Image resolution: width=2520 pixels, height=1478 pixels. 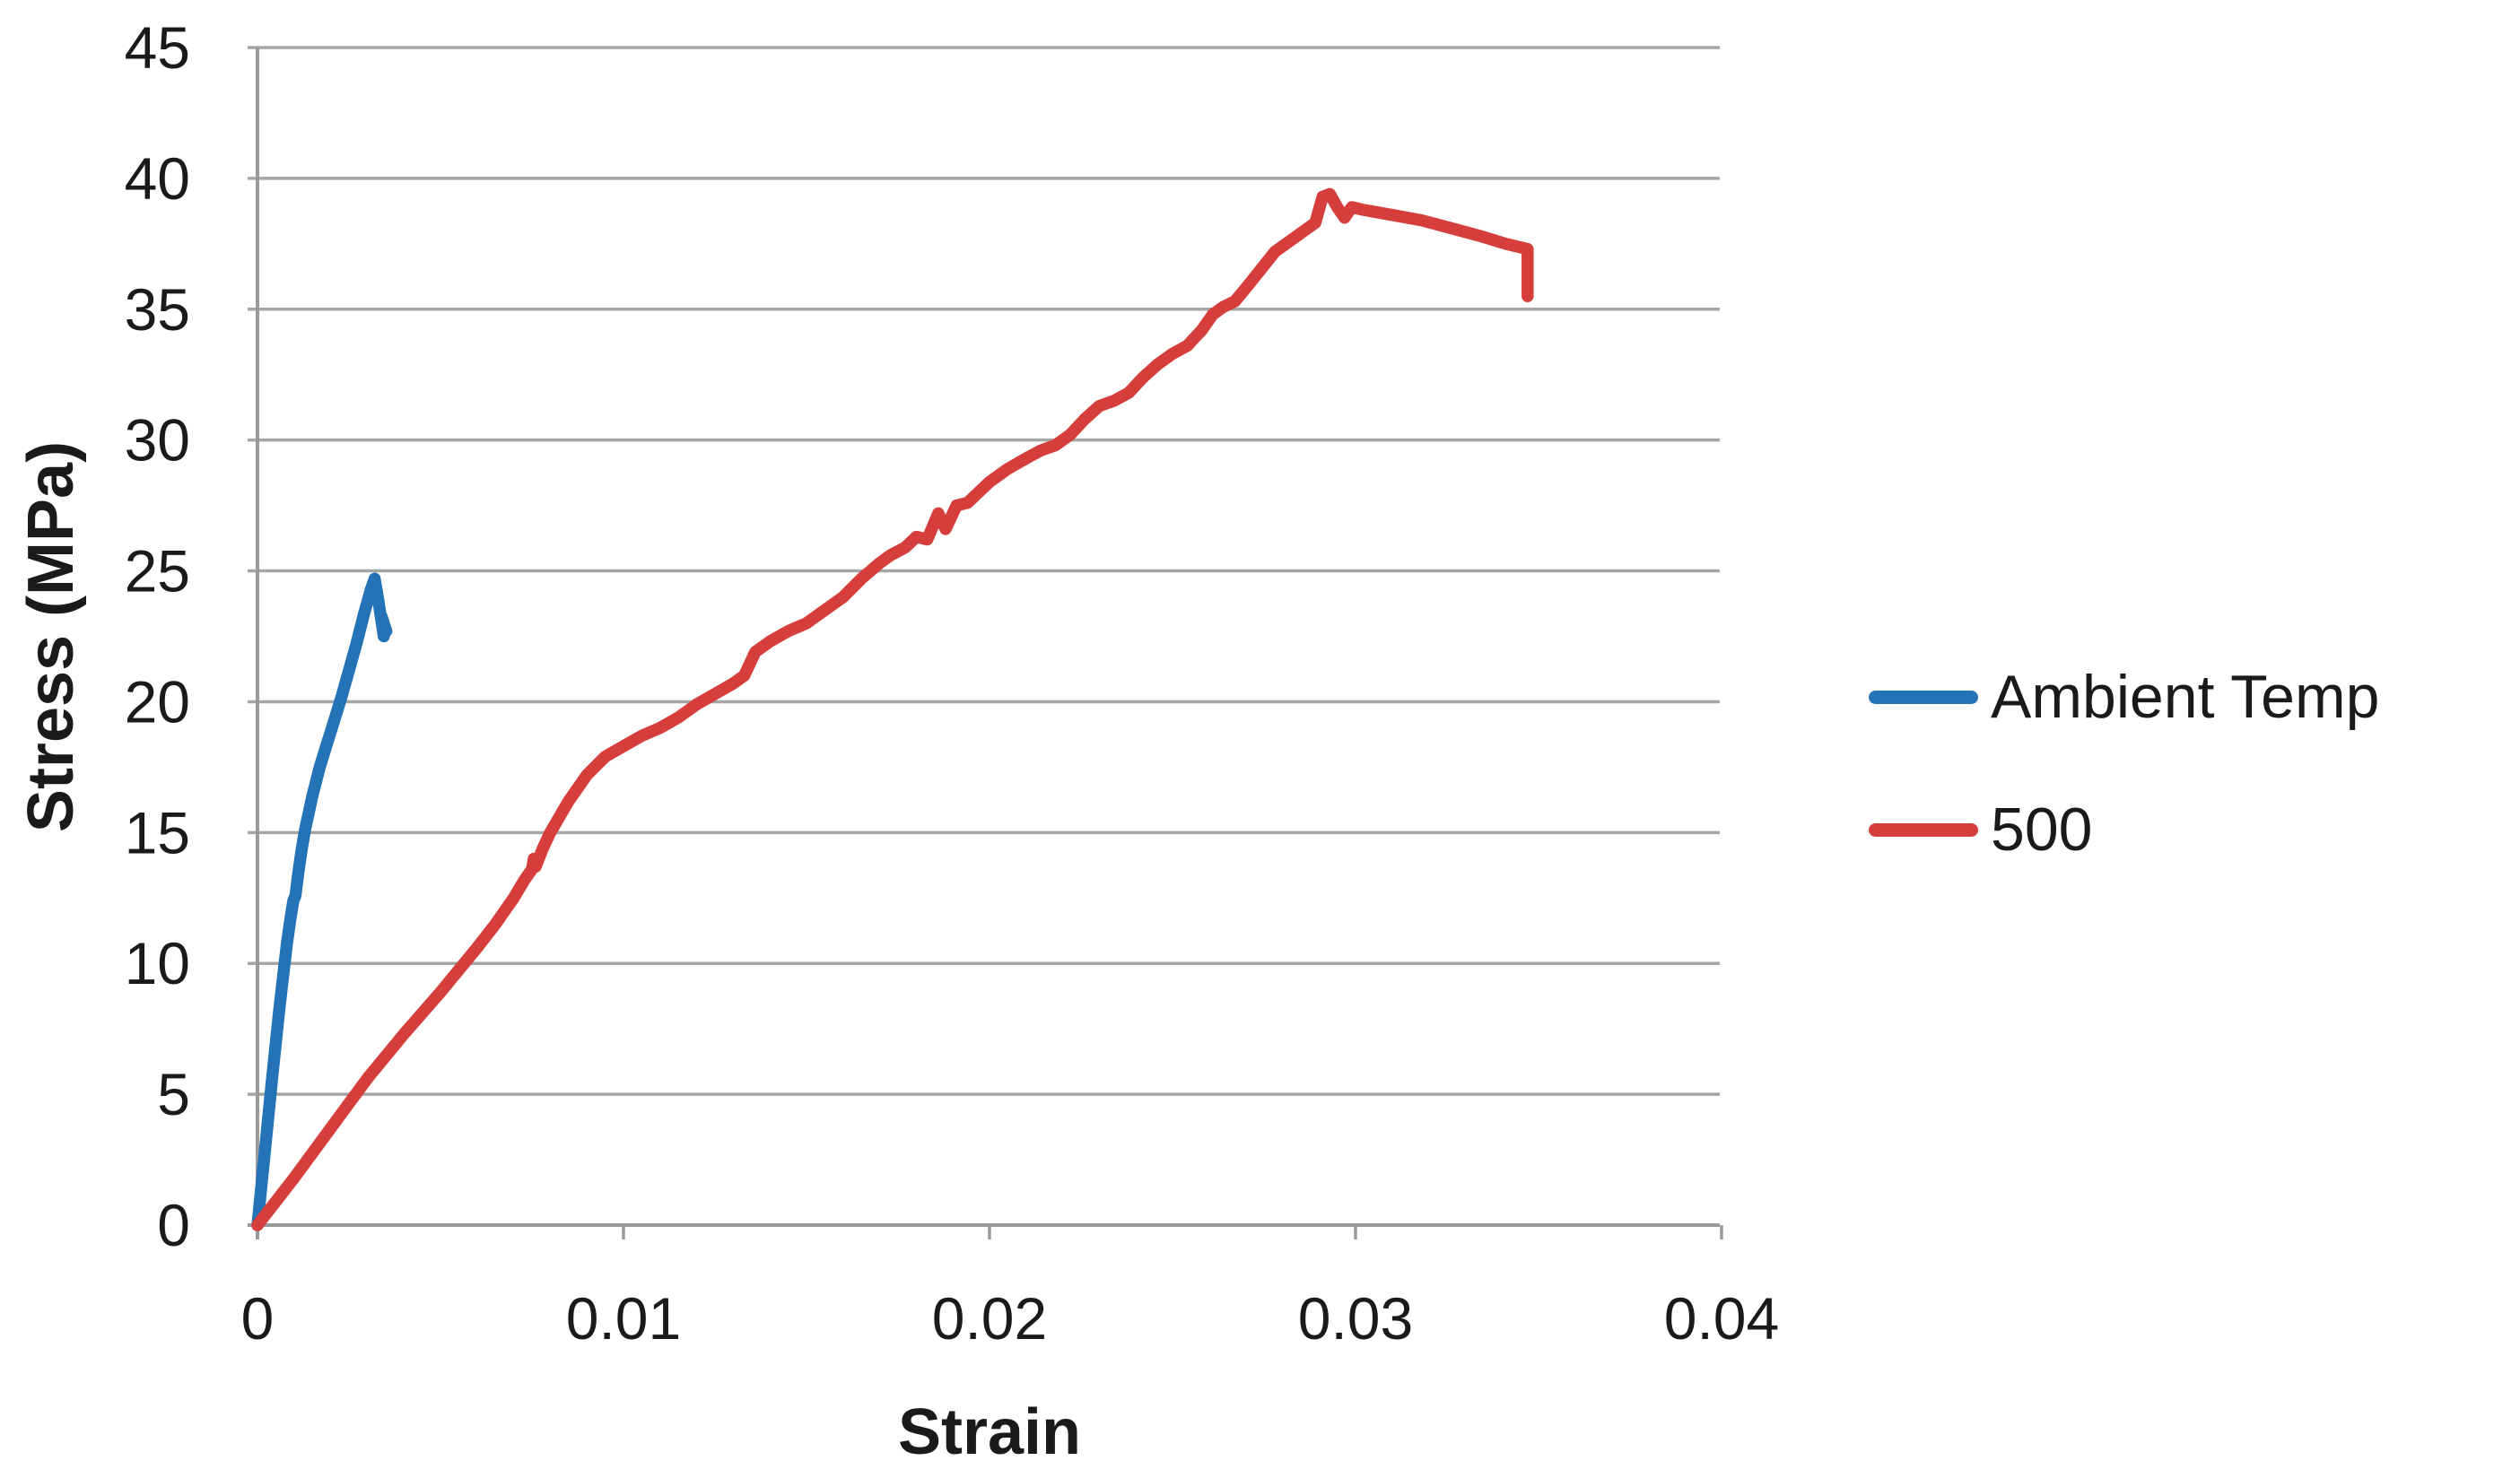 I want to click on x-tick-label: 0.02, so click(x=989, y=1318).